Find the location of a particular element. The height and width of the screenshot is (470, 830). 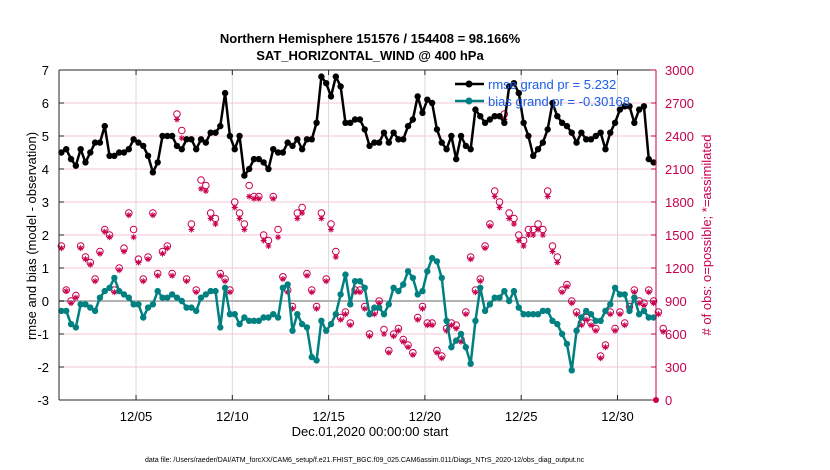

x-tick-label: 12/10 is located at coordinates (232, 416).